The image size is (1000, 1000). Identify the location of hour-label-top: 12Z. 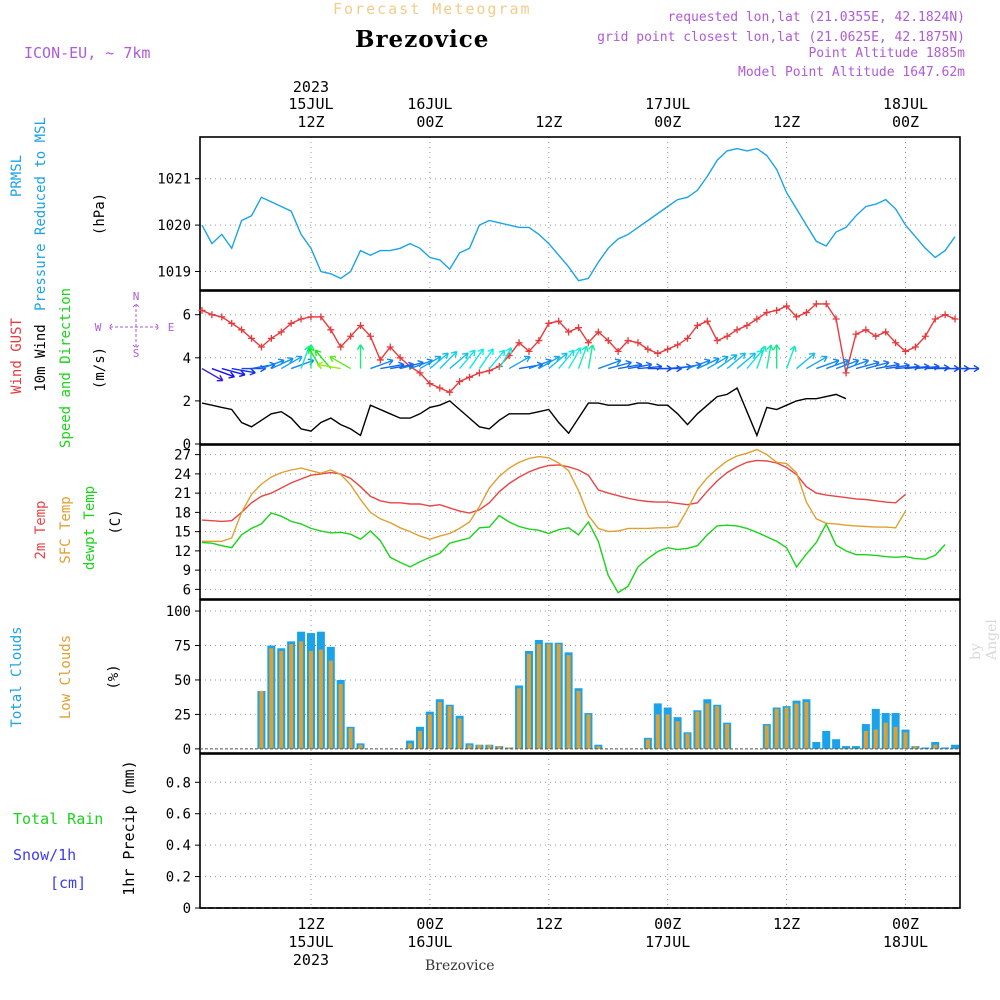
(786, 122).